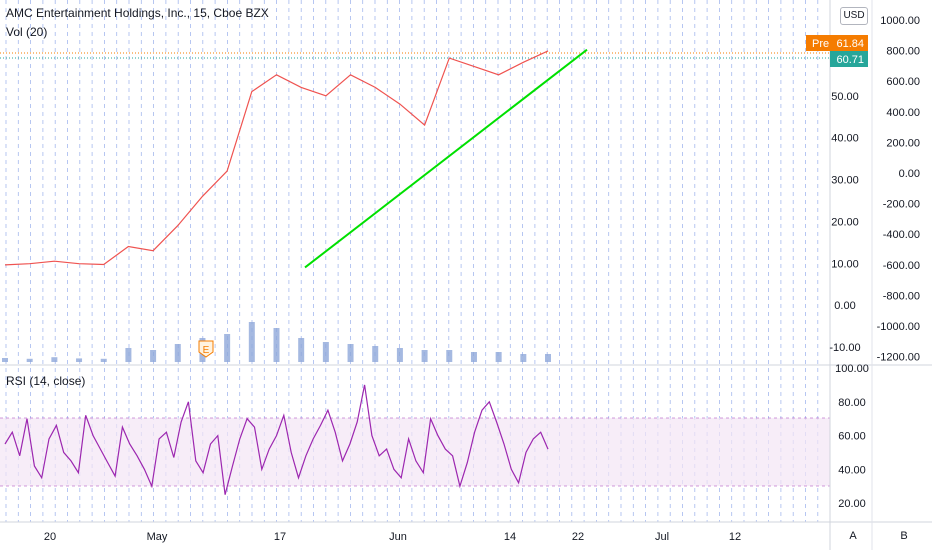 The width and height of the screenshot is (932, 550). Describe the element at coordinates (845, 181) in the screenshot. I see `price-tick-label: 30.00` at that location.